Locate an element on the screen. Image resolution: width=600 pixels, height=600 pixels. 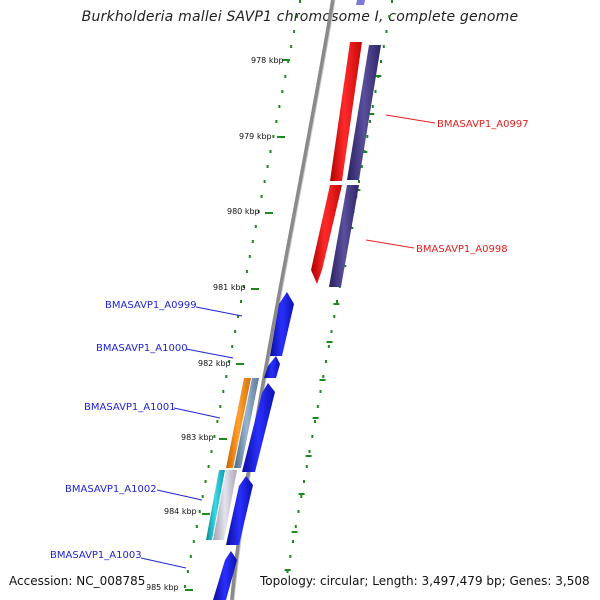
accession-text: Accession: NC_008785 is located at coordinates (78, 581).